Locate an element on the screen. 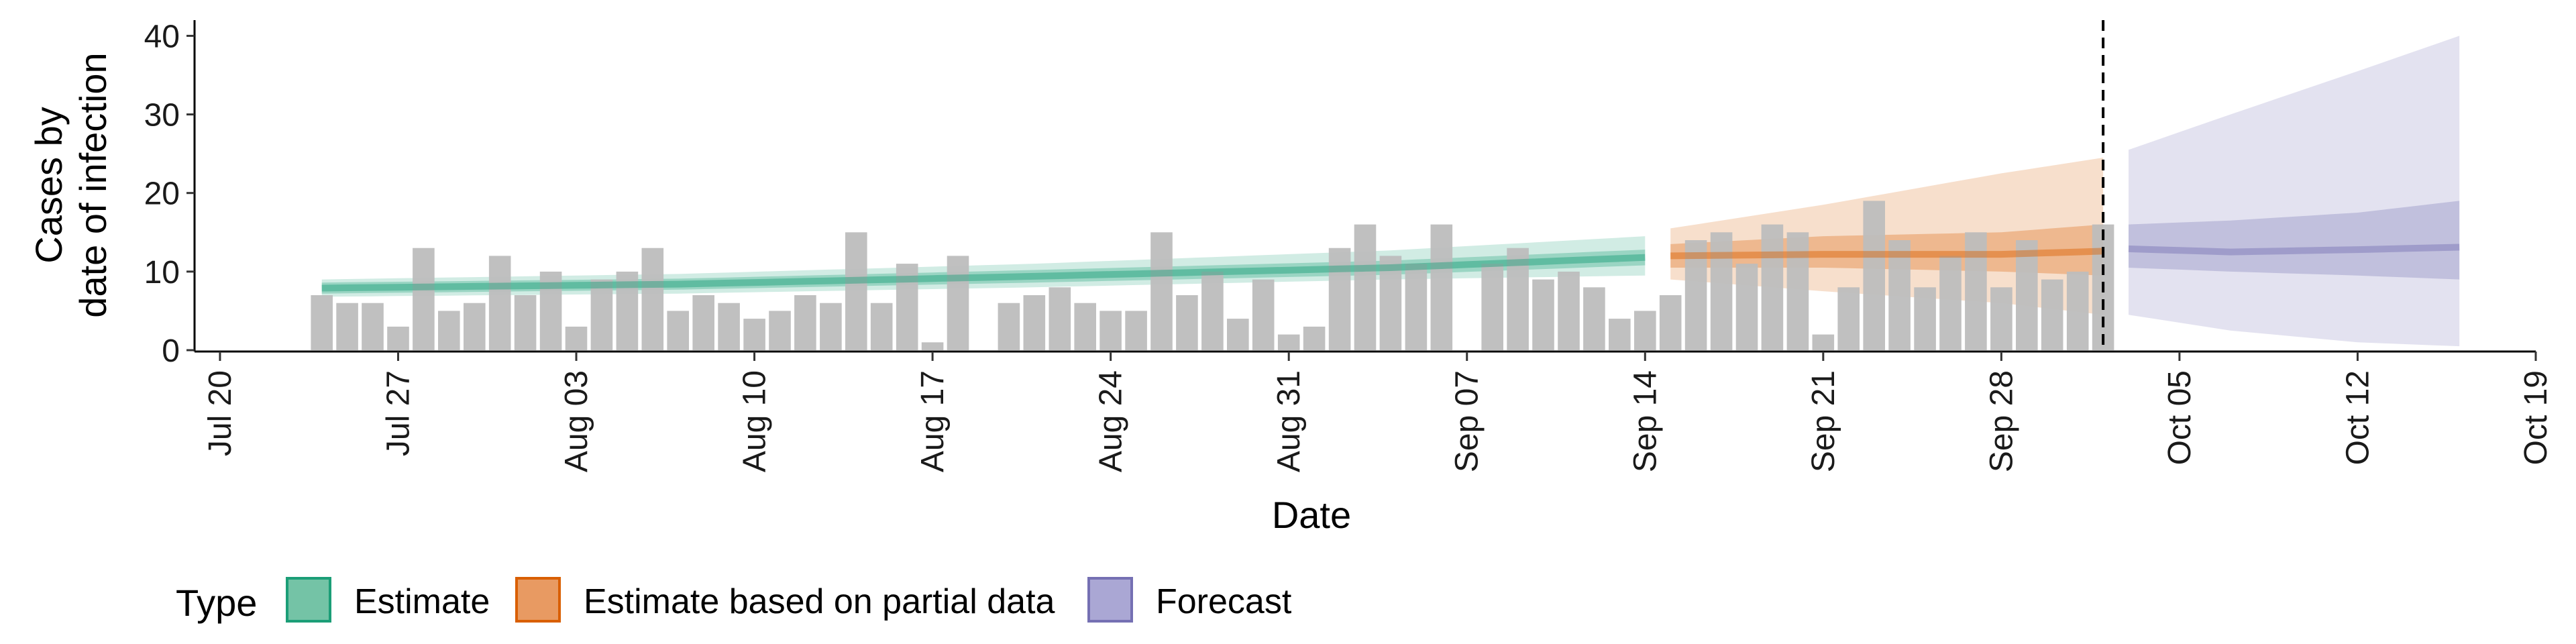 The width and height of the screenshot is (2576, 644). y-tick-label: 40 is located at coordinates (162, 36).